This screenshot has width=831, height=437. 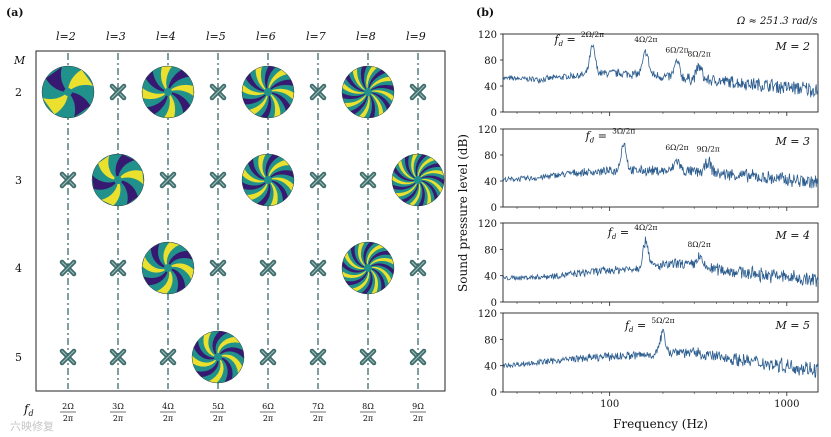 What do you see at coordinates (66, 36) in the screenshot?
I see `l-label: l=2` at bounding box center [66, 36].